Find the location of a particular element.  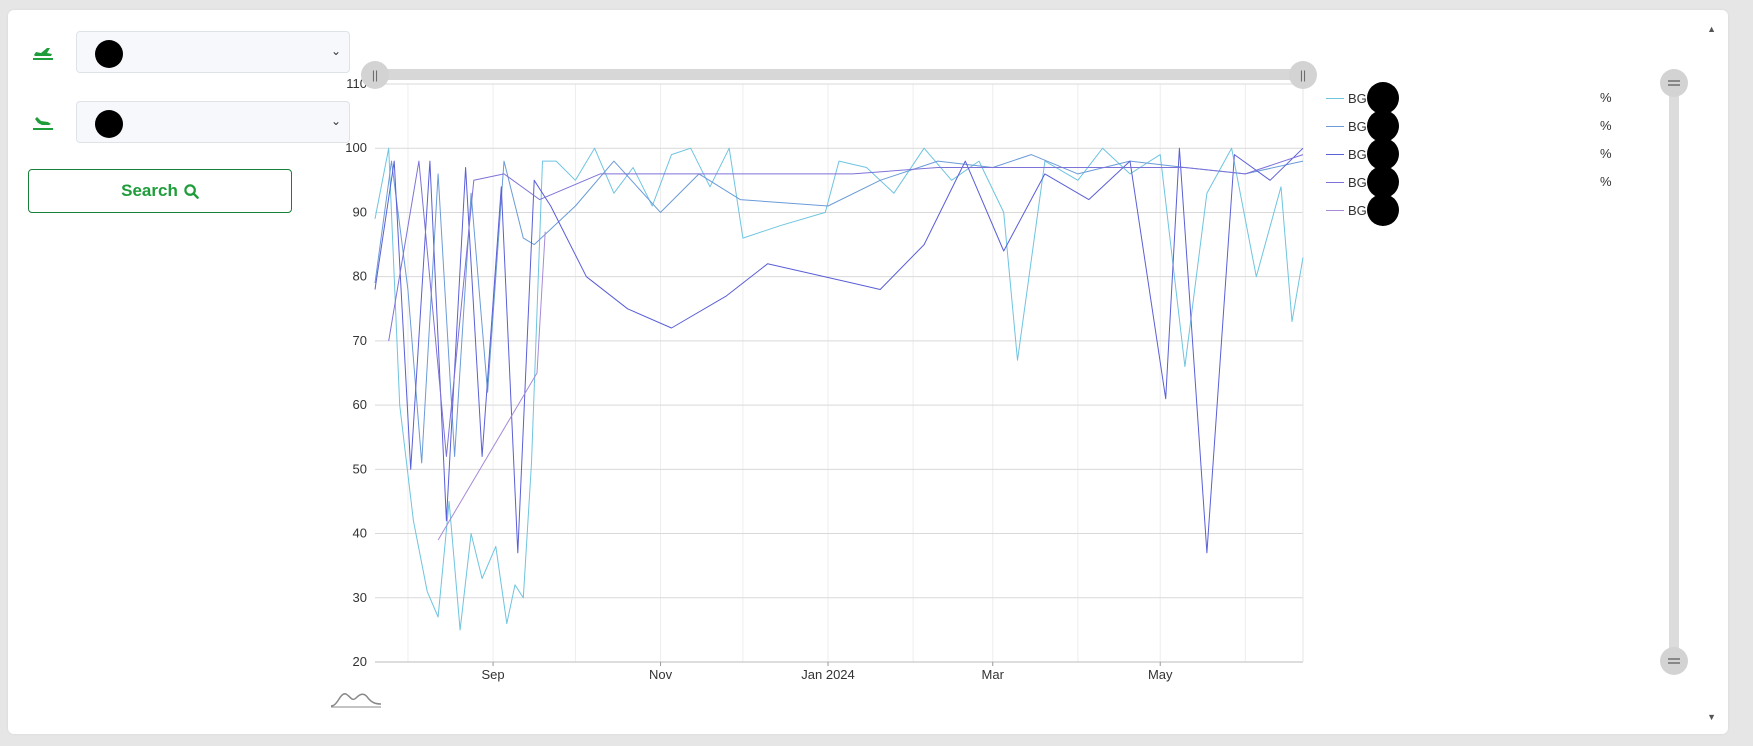

x-tick-label: May is located at coordinates (1160, 674).